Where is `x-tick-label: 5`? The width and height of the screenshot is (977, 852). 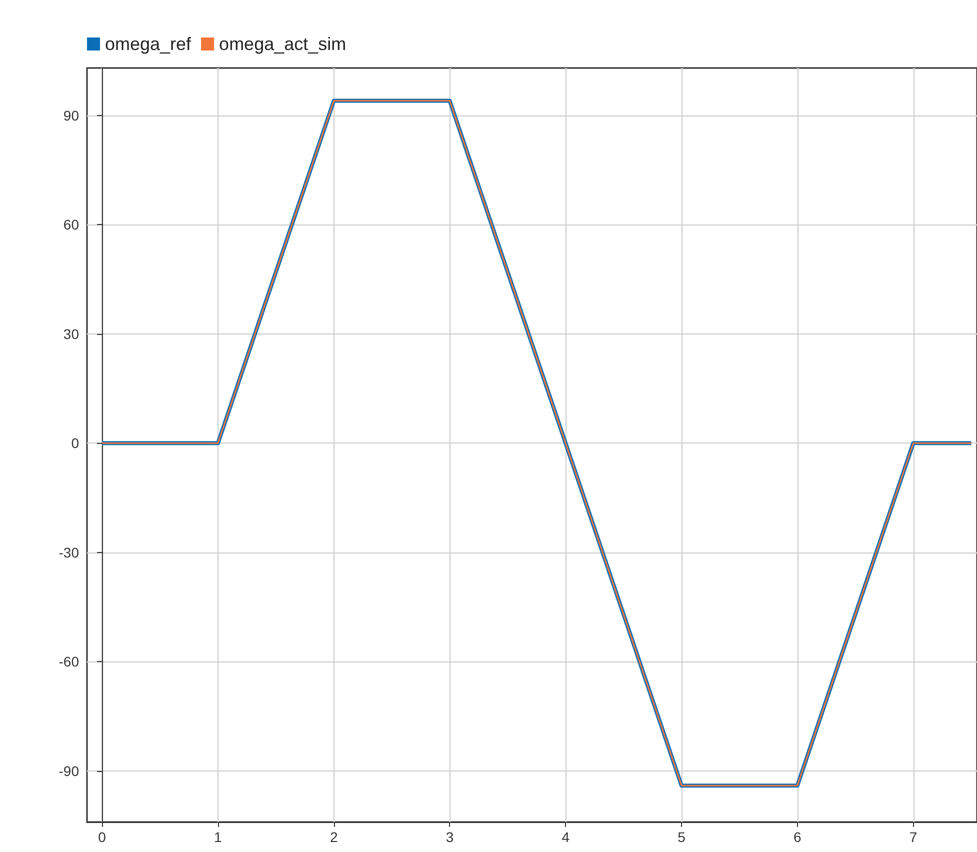 x-tick-label: 5 is located at coordinates (682, 837).